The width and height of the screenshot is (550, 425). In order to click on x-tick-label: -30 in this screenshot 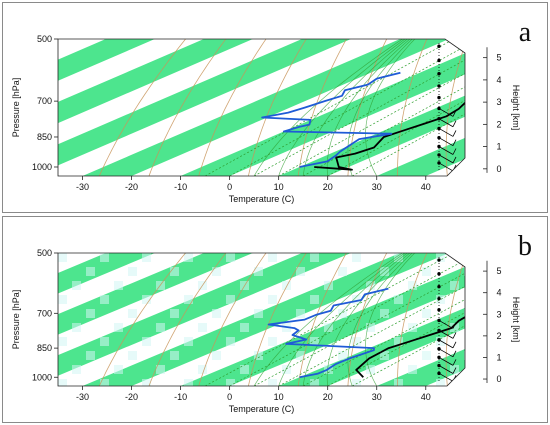, I will do `click(82, 187)`.